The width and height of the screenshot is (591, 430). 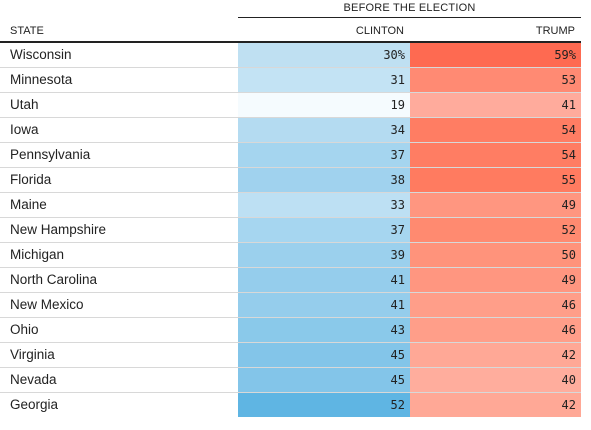 I want to click on column-header-trump: TRUMP, so click(x=555, y=31).